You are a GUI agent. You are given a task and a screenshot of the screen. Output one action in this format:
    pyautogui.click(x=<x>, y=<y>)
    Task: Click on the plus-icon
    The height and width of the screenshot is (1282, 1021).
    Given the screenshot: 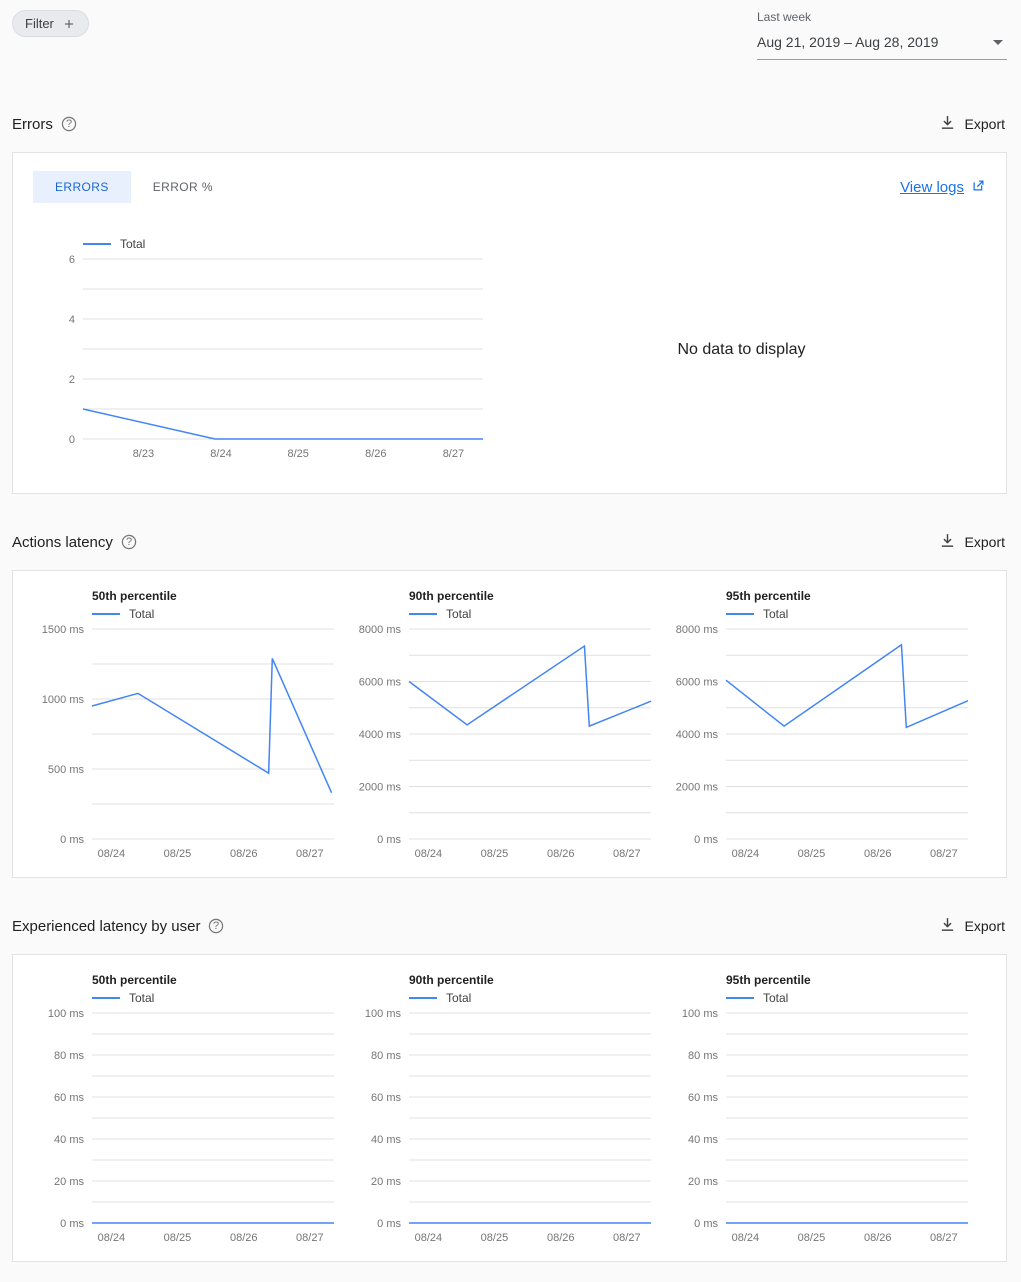 What is the action you would take?
    pyautogui.click(x=69, y=24)
    